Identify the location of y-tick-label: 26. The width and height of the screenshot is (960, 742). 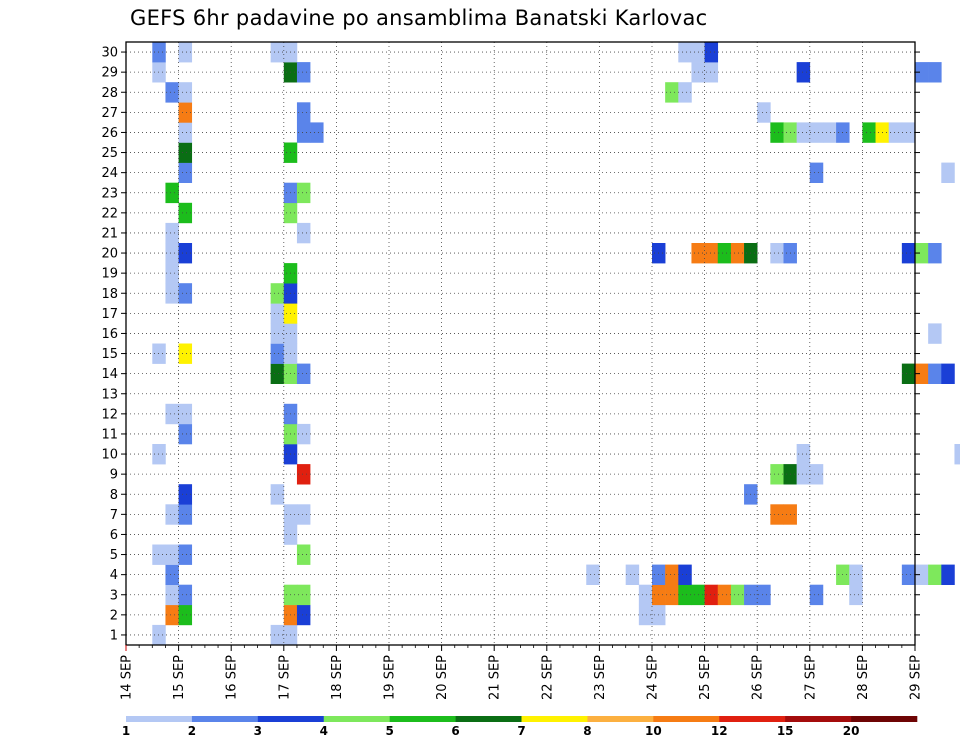
(109, 133).